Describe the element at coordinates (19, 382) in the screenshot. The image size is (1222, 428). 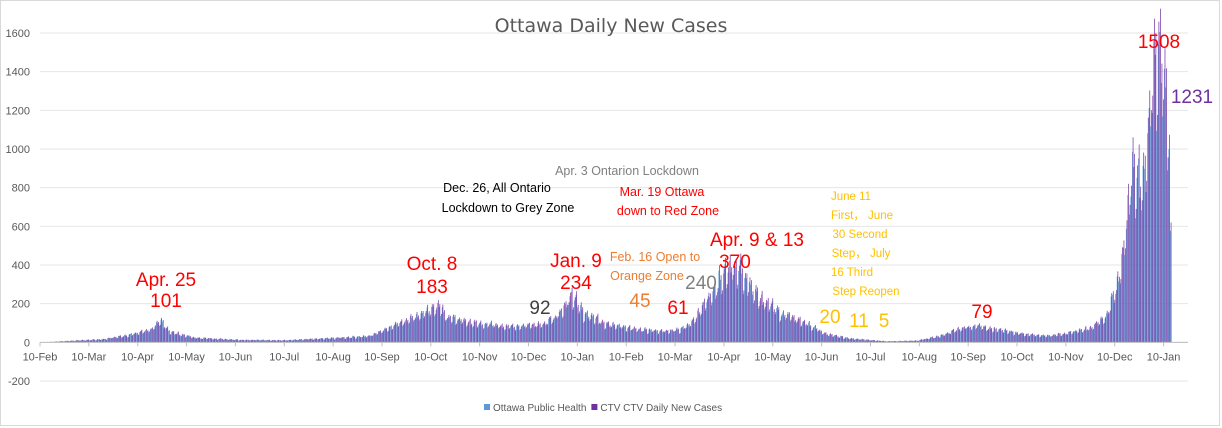
I see `y-tick-label: -200` at that location.